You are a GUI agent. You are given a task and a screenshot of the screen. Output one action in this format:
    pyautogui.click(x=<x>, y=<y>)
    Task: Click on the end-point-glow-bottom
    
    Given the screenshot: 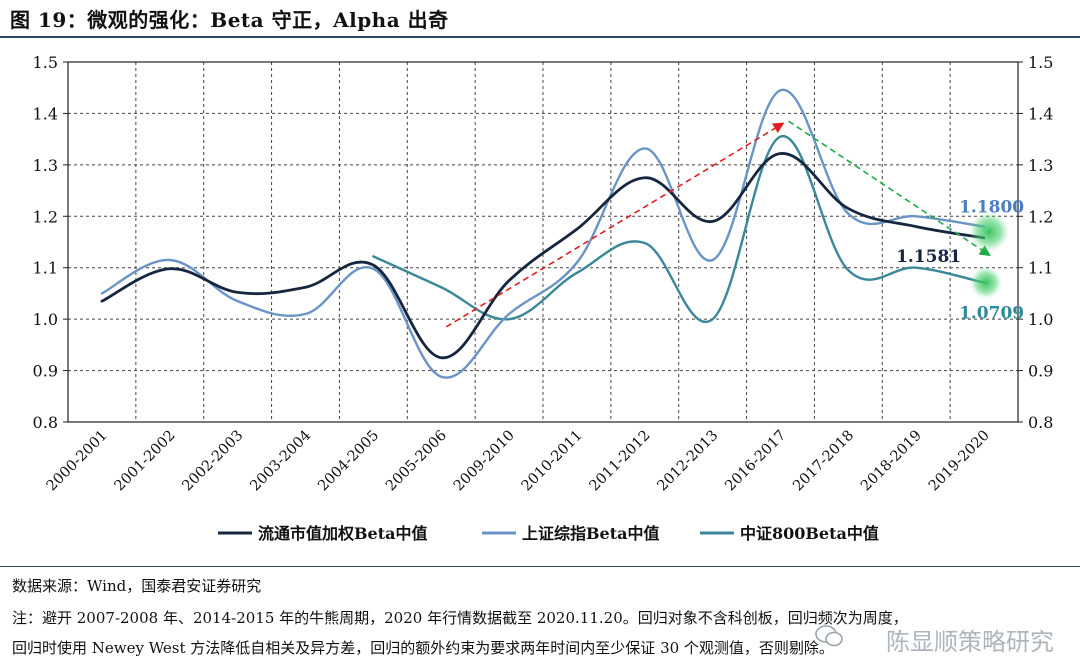 What is the action you would take?
    pyautogui.click(x=986, y=282)
    